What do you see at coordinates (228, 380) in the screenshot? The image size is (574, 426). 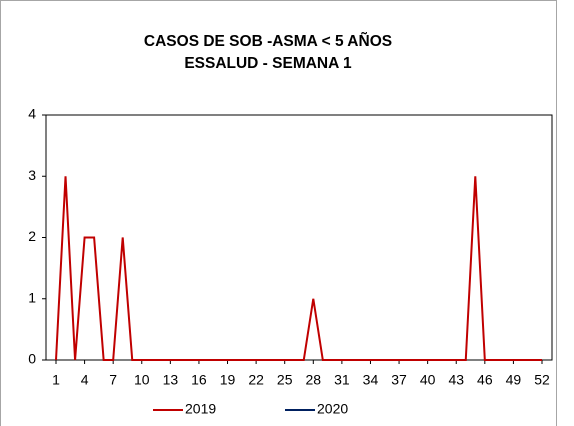 I see `x-tick-label: 19` at bounding box center [228, 380].